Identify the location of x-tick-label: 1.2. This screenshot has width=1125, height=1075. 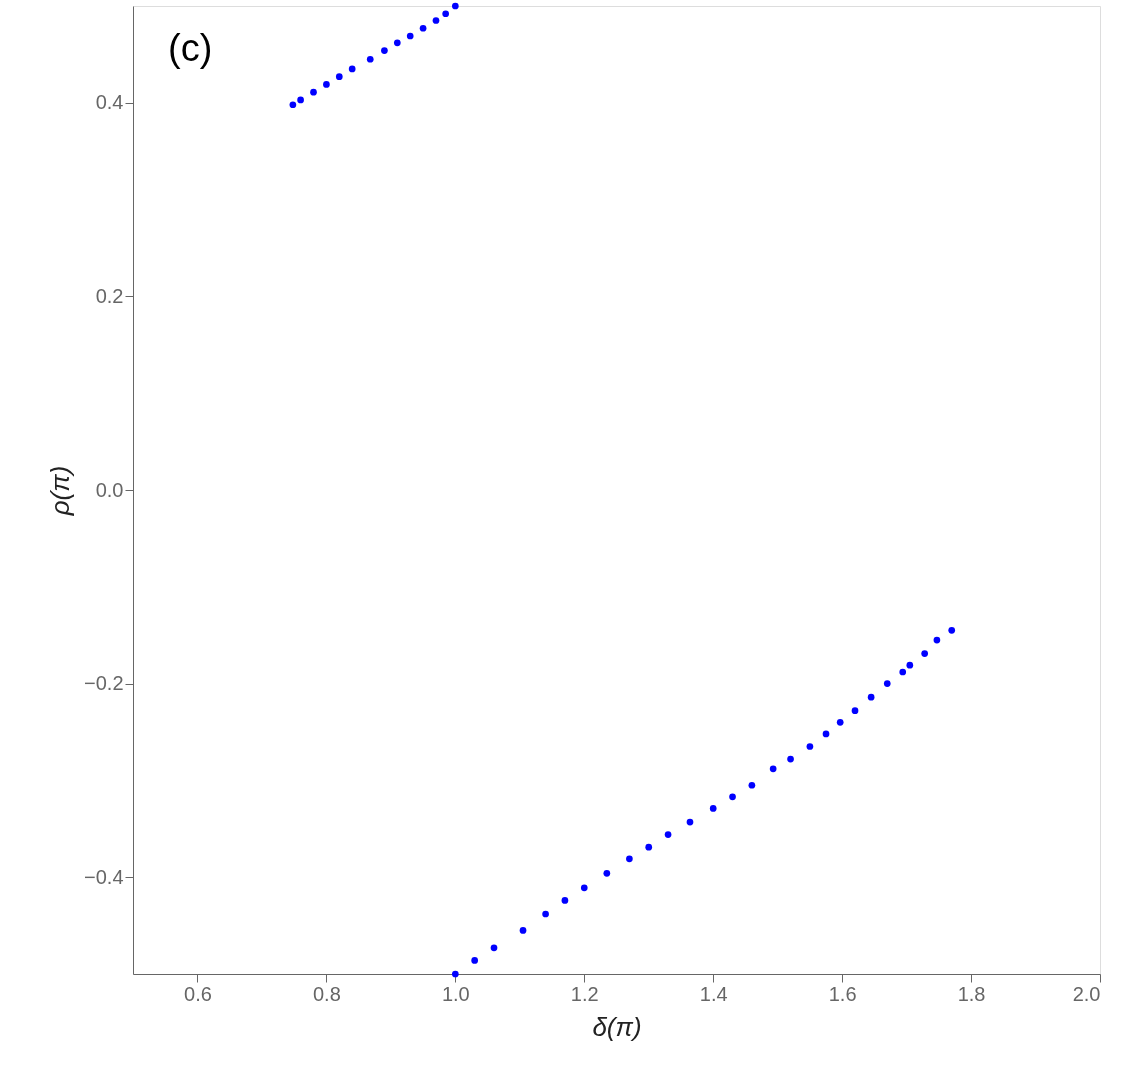
(584, 993).